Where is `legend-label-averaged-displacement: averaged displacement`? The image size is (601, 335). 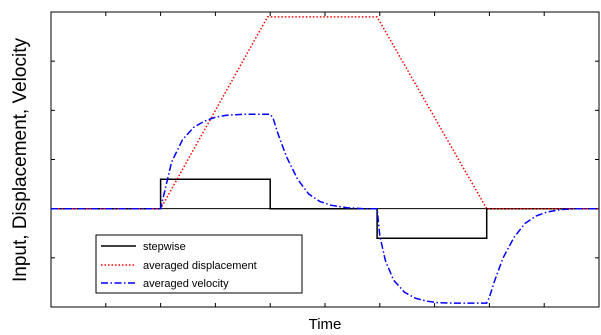 legend-label-averaged-displacement: averaged displacement is located at coordinates (200, 266).